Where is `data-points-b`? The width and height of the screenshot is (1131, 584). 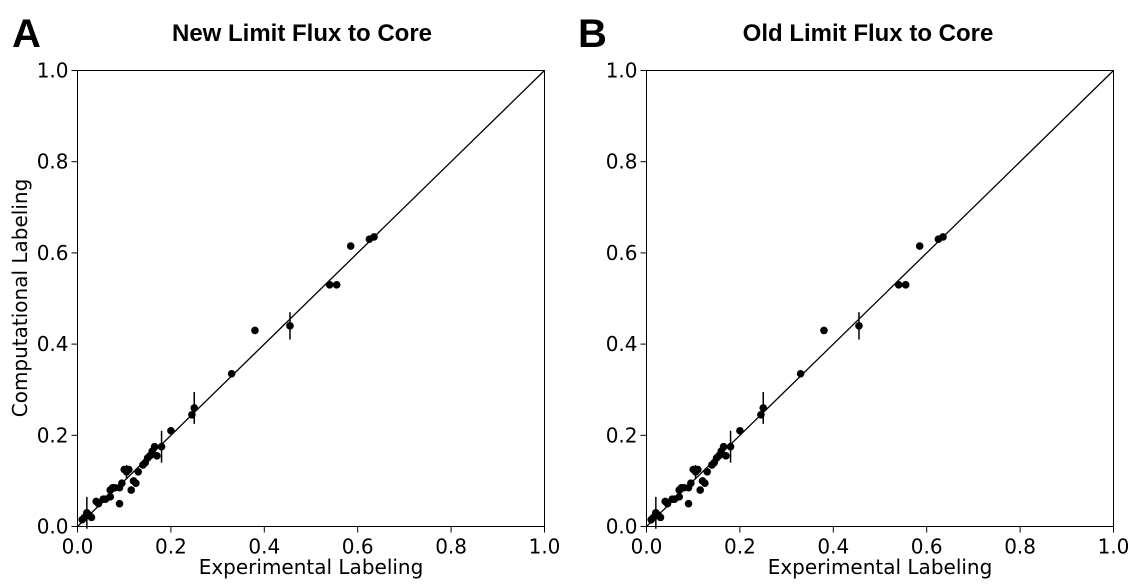
data-points-b is located at coordinates (797, 378).